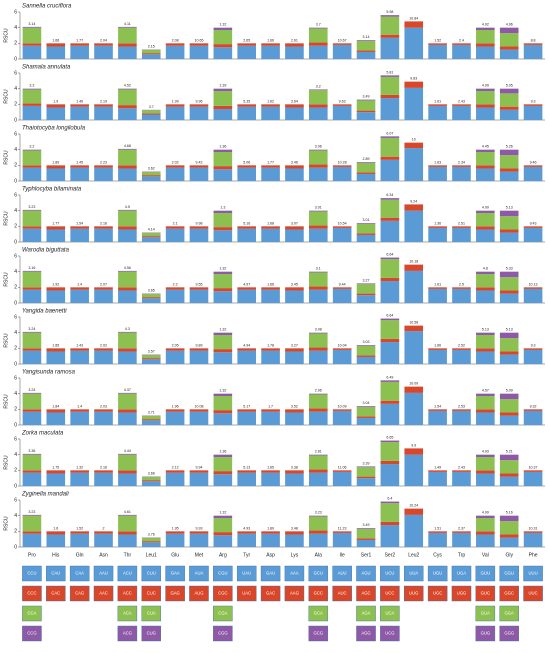 This screenshot has height=653, width=550. I want to click on bar-annotation: 3.71, so click(151, 413).